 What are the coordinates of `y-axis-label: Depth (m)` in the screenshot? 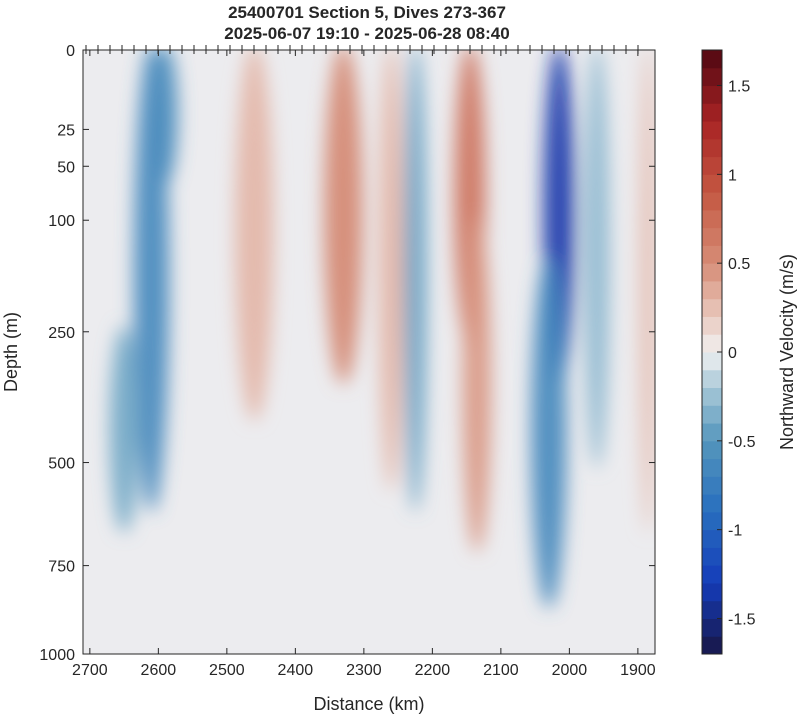 It's located at (11, 352).